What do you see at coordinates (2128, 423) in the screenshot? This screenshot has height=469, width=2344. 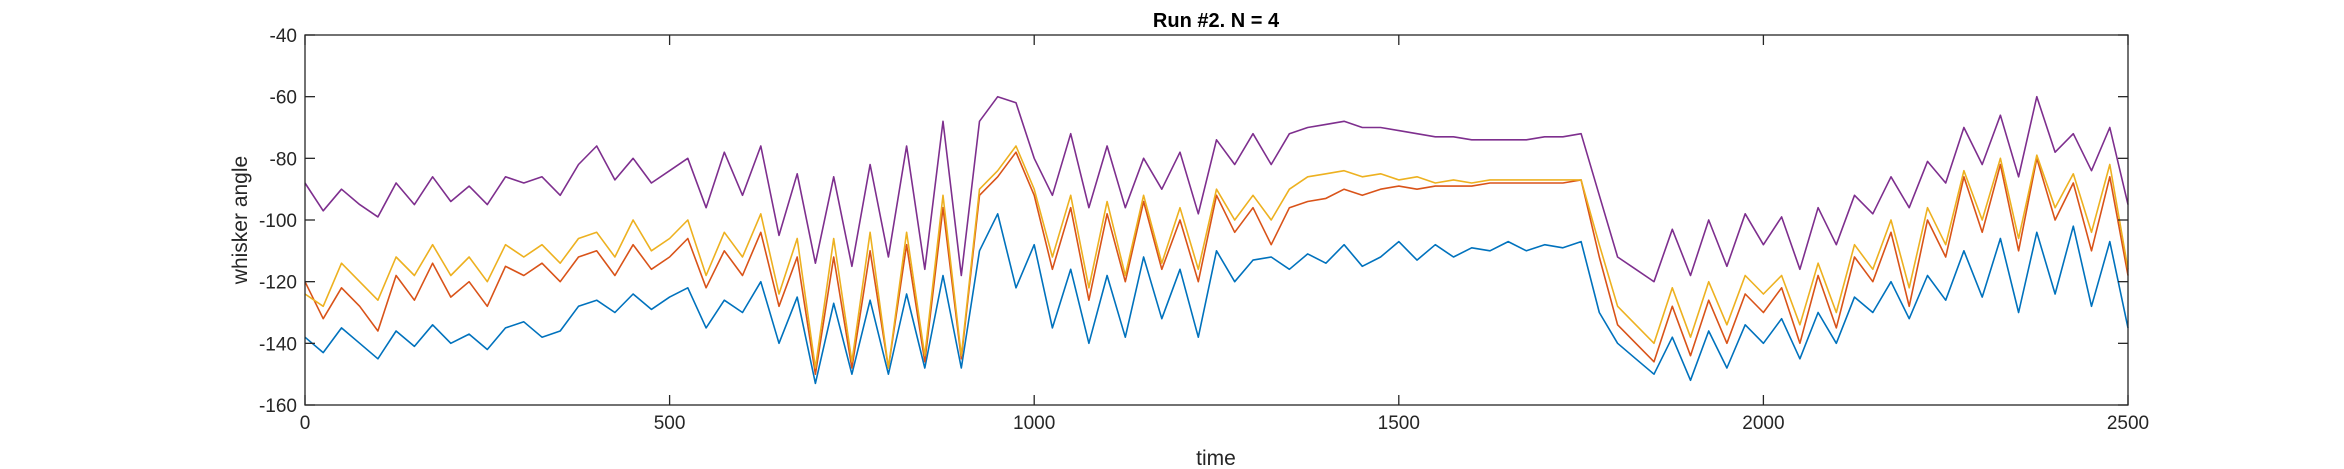 I see `x-tick-label: 2500` at bounding box center [2128, 423].